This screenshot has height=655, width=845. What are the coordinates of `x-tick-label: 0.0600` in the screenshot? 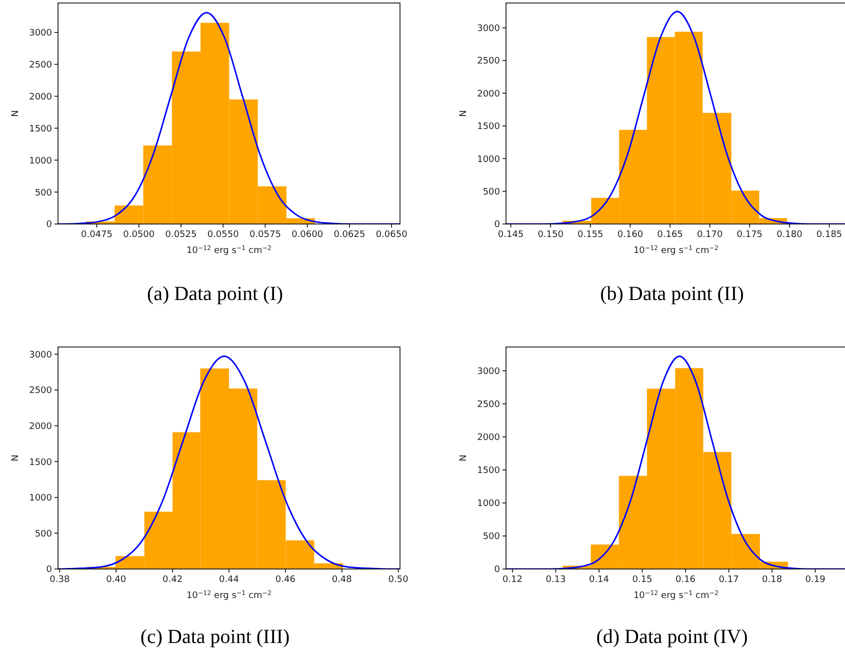 It's located at (308, 235).